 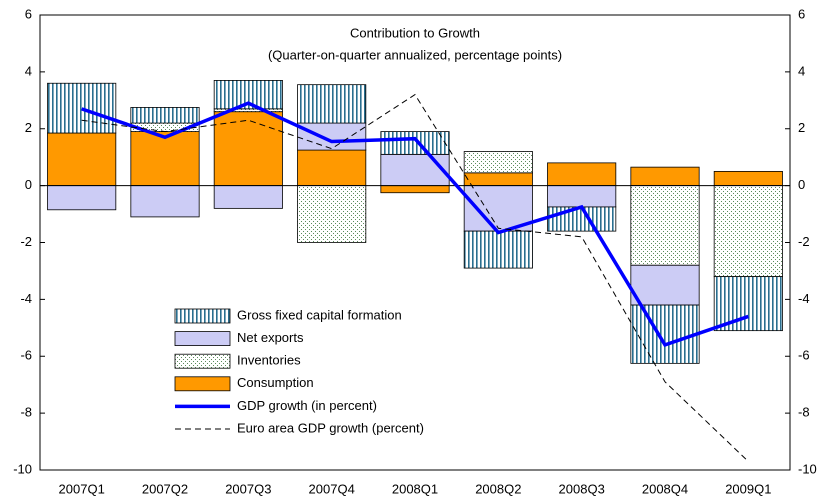 I want to click on y2-tick-label: 6, so click(x=801, y=13).